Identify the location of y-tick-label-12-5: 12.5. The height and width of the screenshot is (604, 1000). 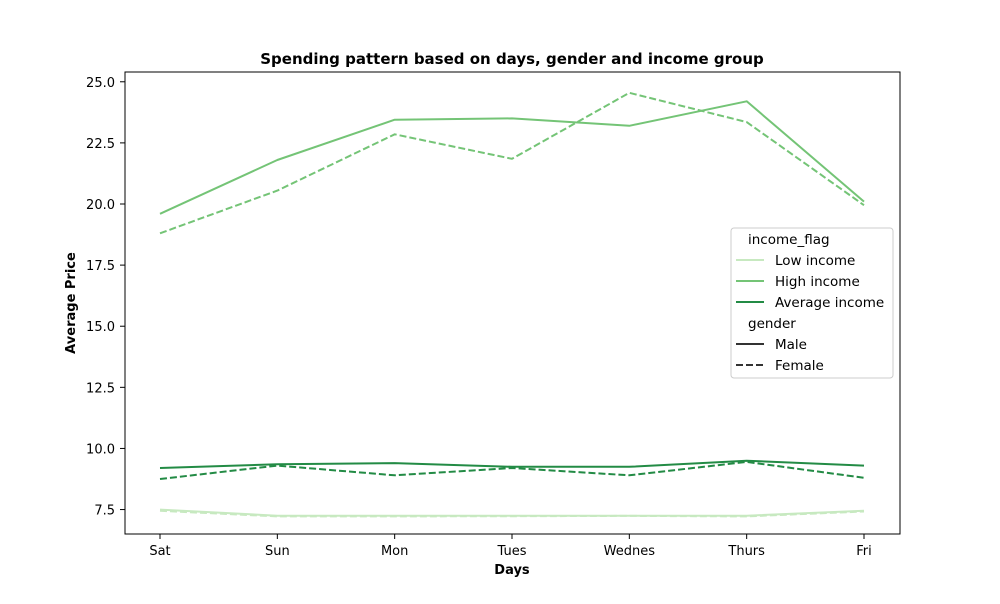
(100, 388).